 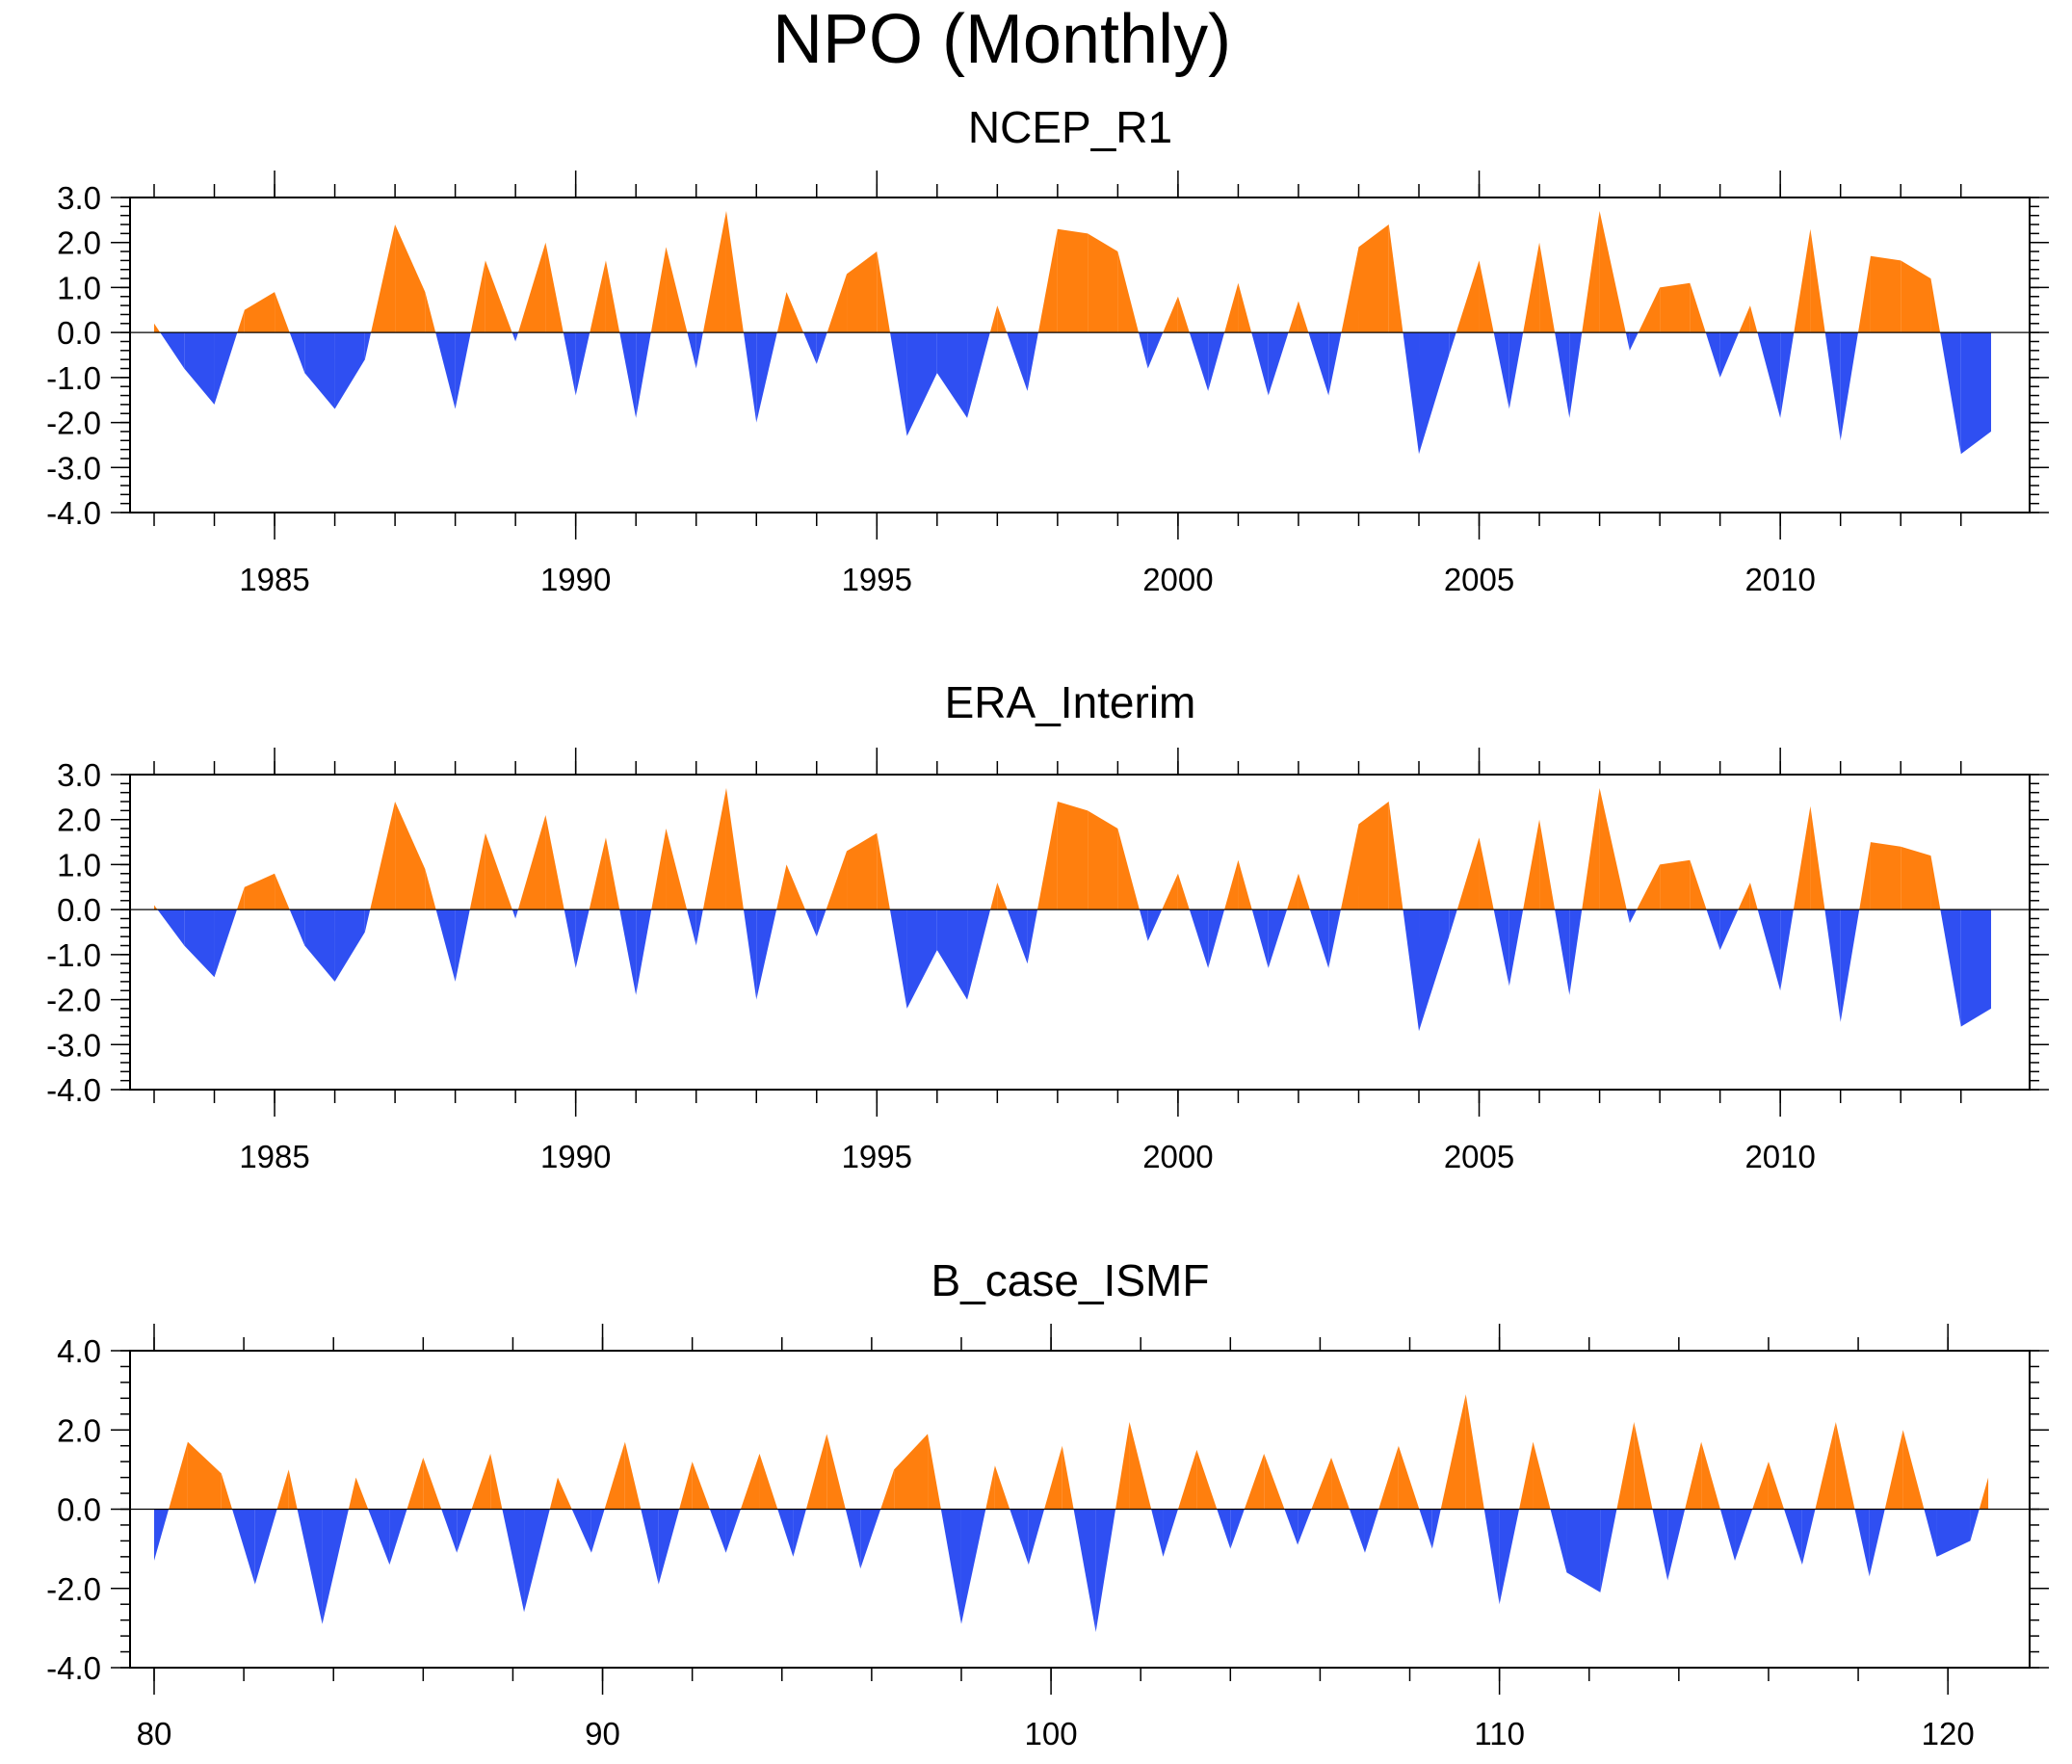 I want to click on y-tick-label: 0.0, so click(x=79, y=910).